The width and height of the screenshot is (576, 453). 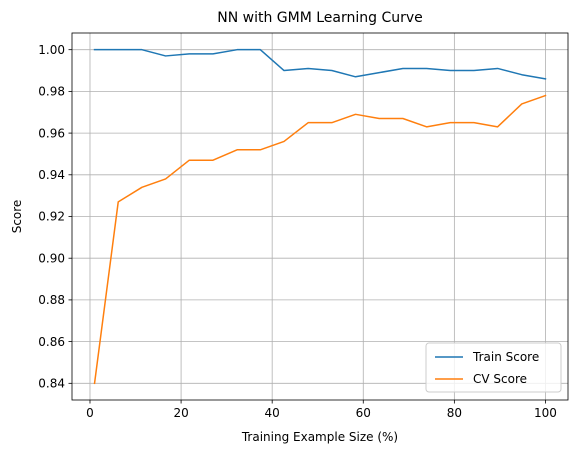 I want to click on y-tick-label: 0.84, so click(x=51, y=384).